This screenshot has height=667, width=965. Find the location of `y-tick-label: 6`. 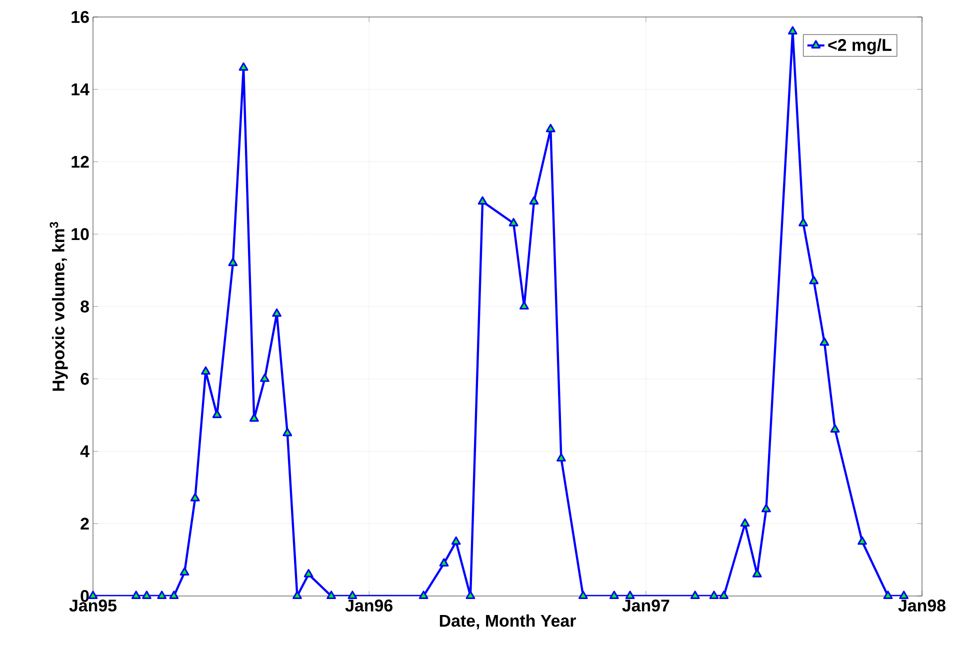

y-tick-label: 6 is located at coordinates (84, 378).